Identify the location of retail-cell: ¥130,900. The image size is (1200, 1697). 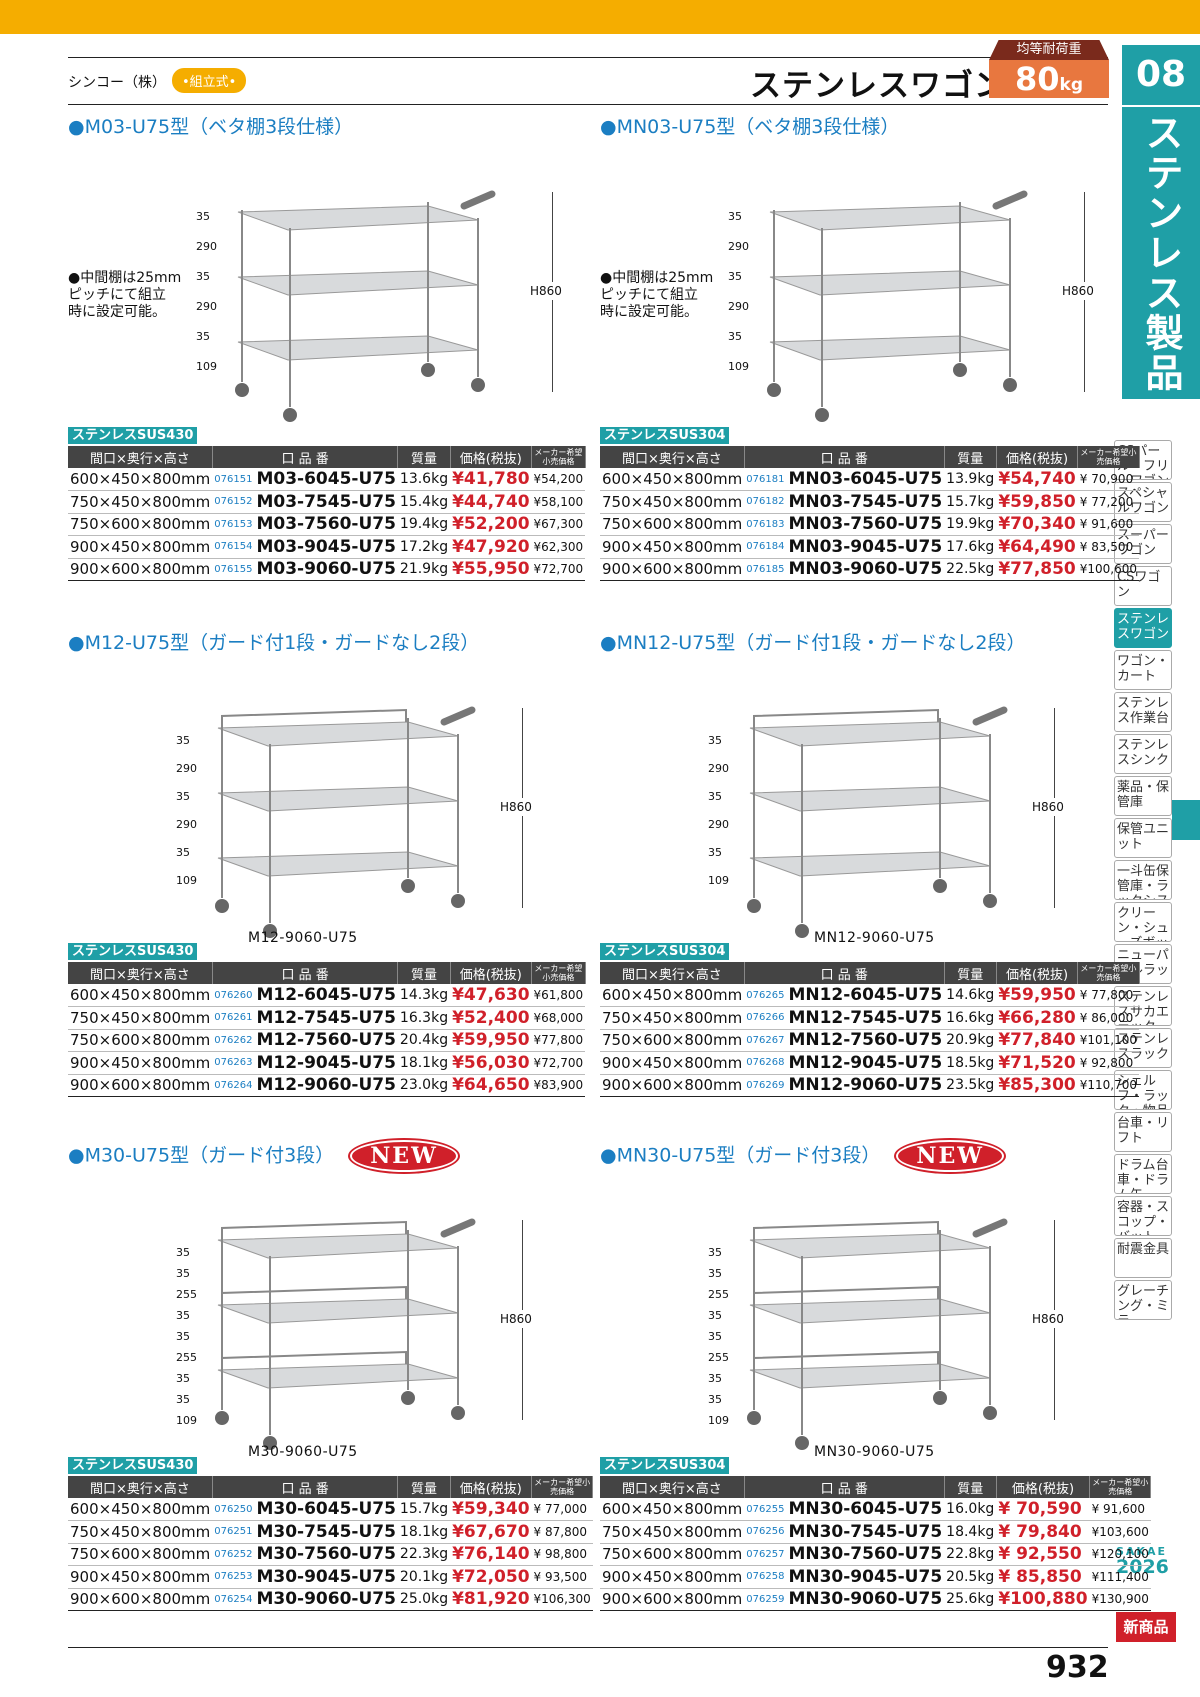
(1120, 1599).